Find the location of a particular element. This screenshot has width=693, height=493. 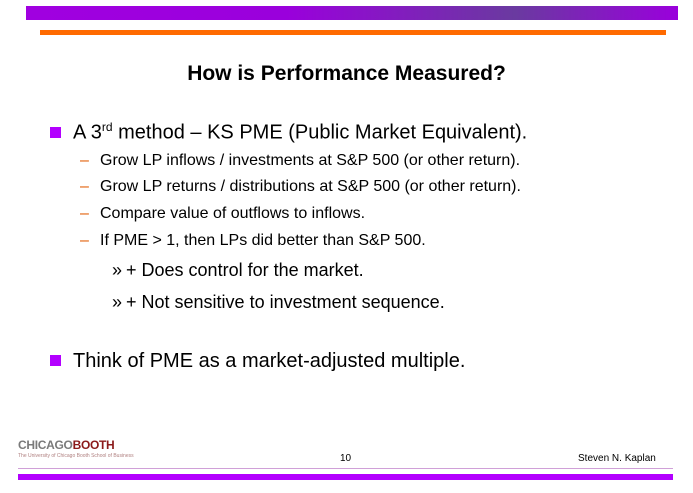

bullet-1-text-part1: A 3 is located at coordinates (87, 132).